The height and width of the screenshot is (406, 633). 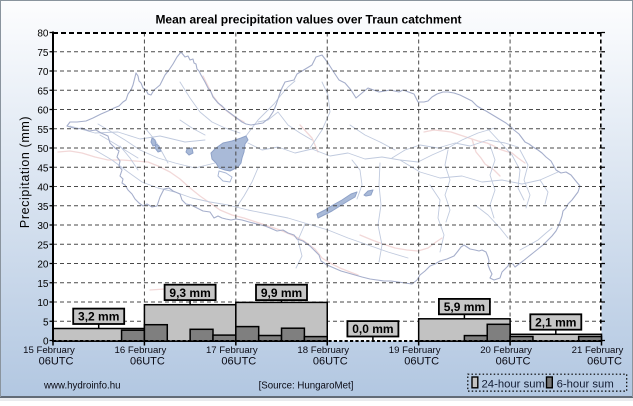 I want to click on svg-text: 25, so click(x=43, y=245).